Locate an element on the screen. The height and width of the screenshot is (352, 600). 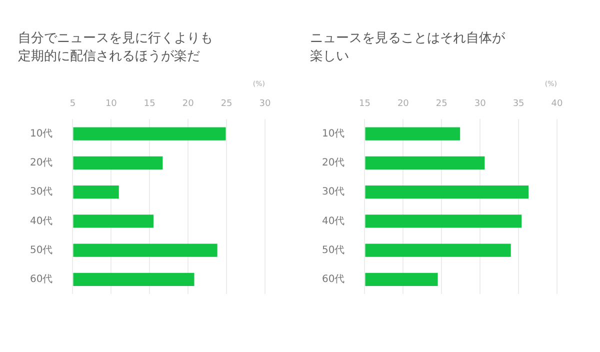
chart-title: 自分でニュースを見に行くよりも定期的に配信されるほうが楽だ is located at coordinates (116, 48).